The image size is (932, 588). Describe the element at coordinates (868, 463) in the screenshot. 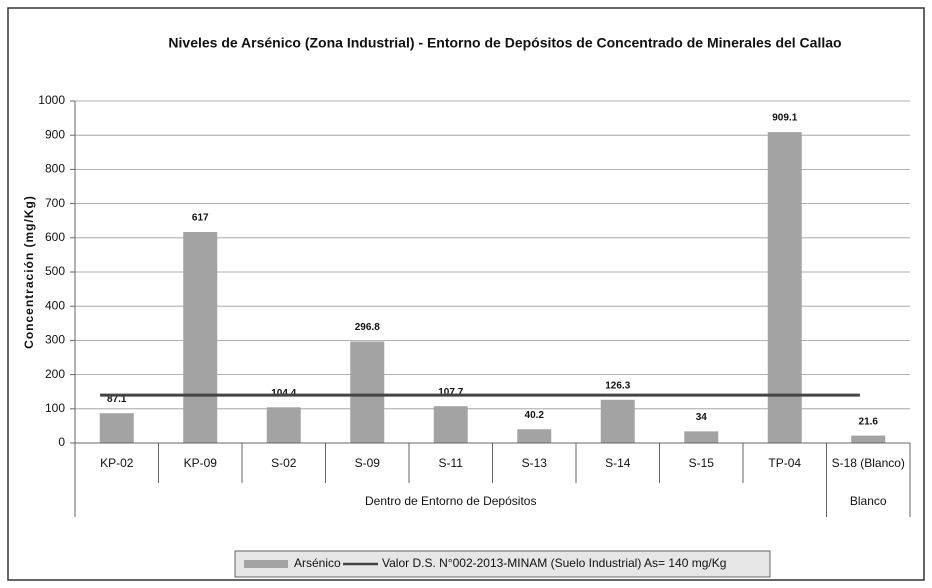

I see `x-tick-label: S-18 (Blanco)` at that location.